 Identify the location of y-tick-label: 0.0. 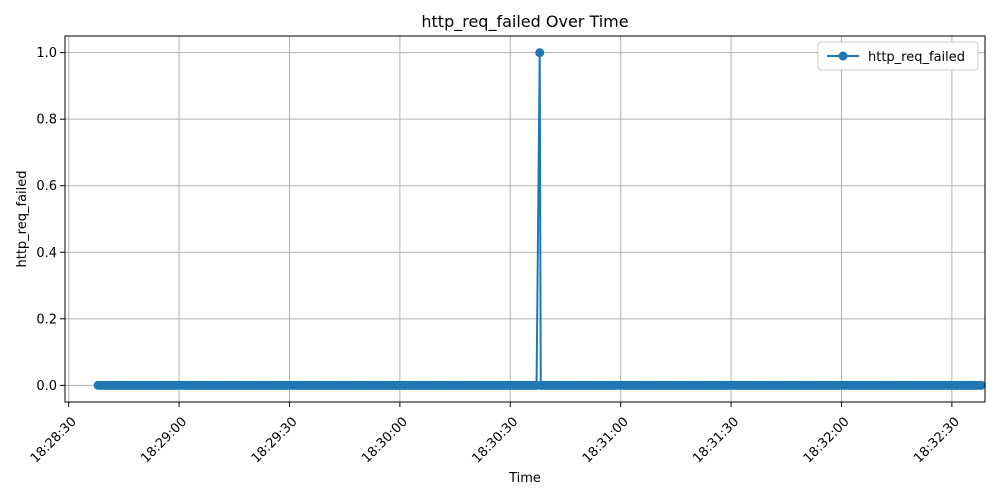
(46, 386).